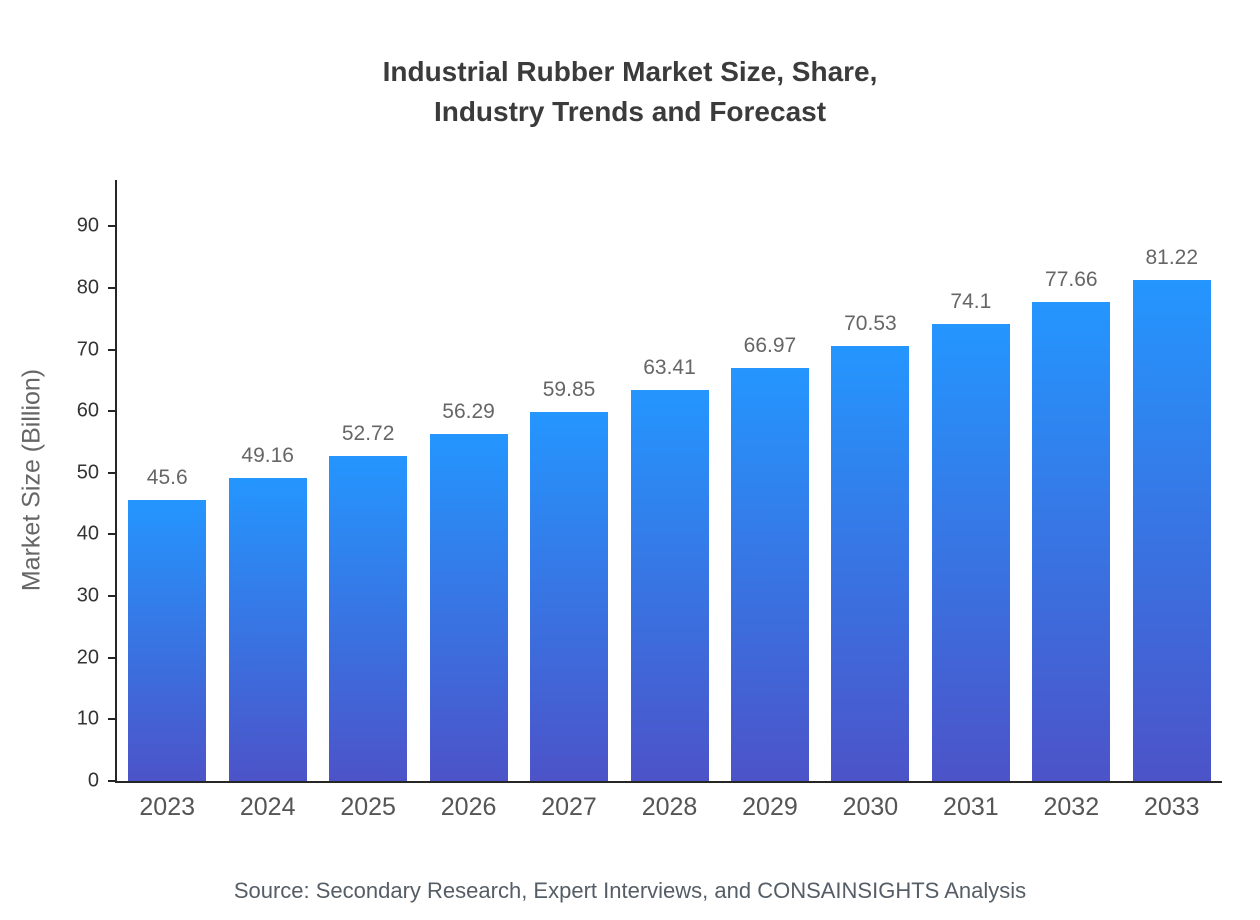  I want to click on bar-2032, so click(1071, 541).